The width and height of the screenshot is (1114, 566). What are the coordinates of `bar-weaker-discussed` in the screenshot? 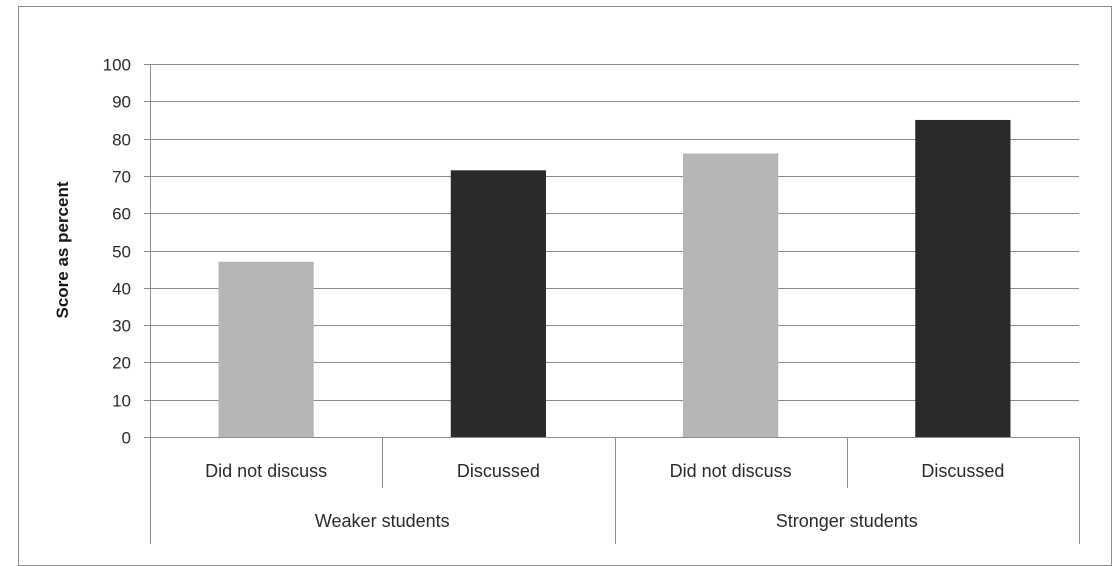 It's located at (498, 303).